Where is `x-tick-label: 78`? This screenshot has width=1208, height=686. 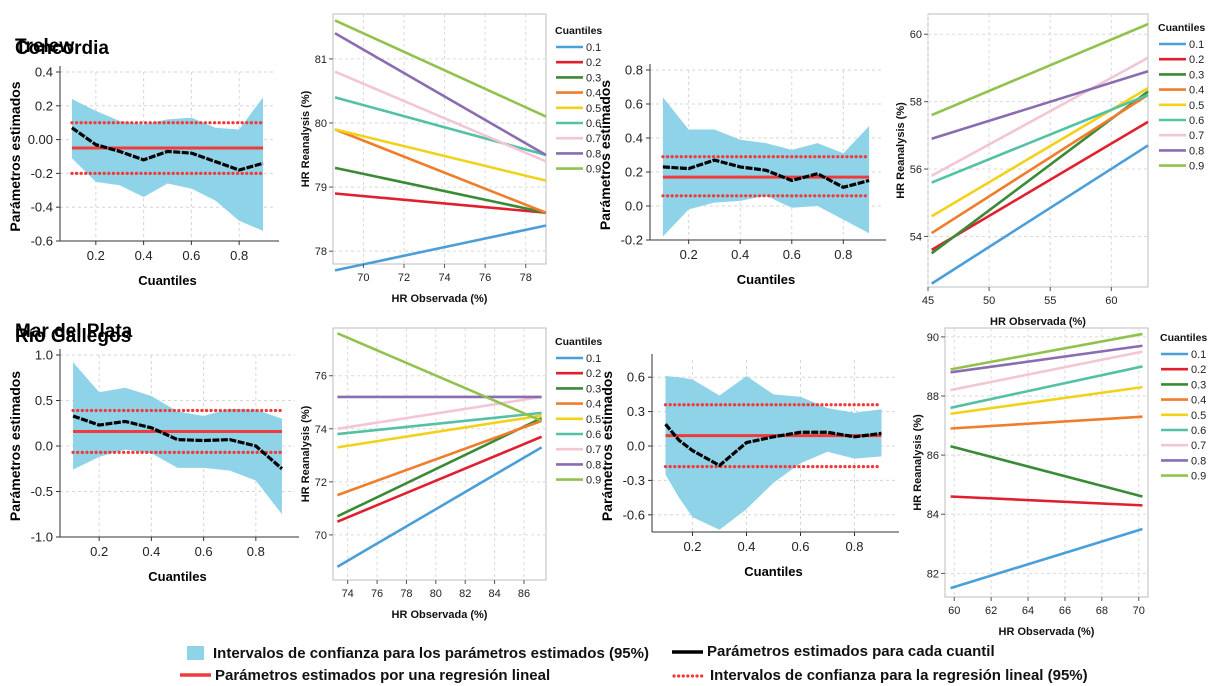
x-tick-label: 78 is located at coordinates (526, 278).